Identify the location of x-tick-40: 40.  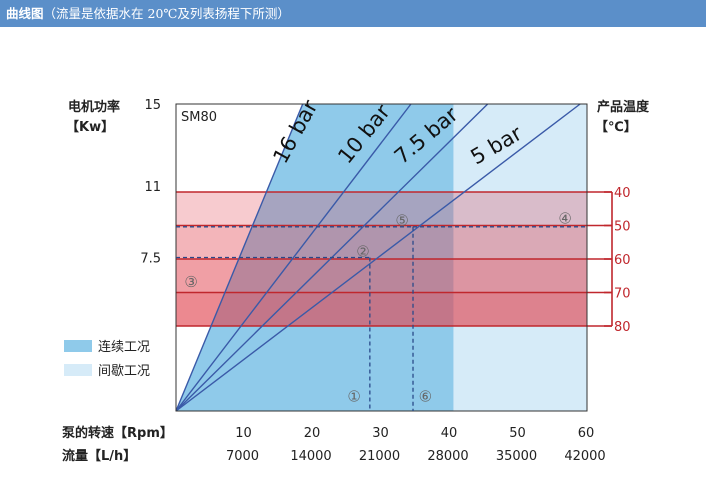
(449, 433).